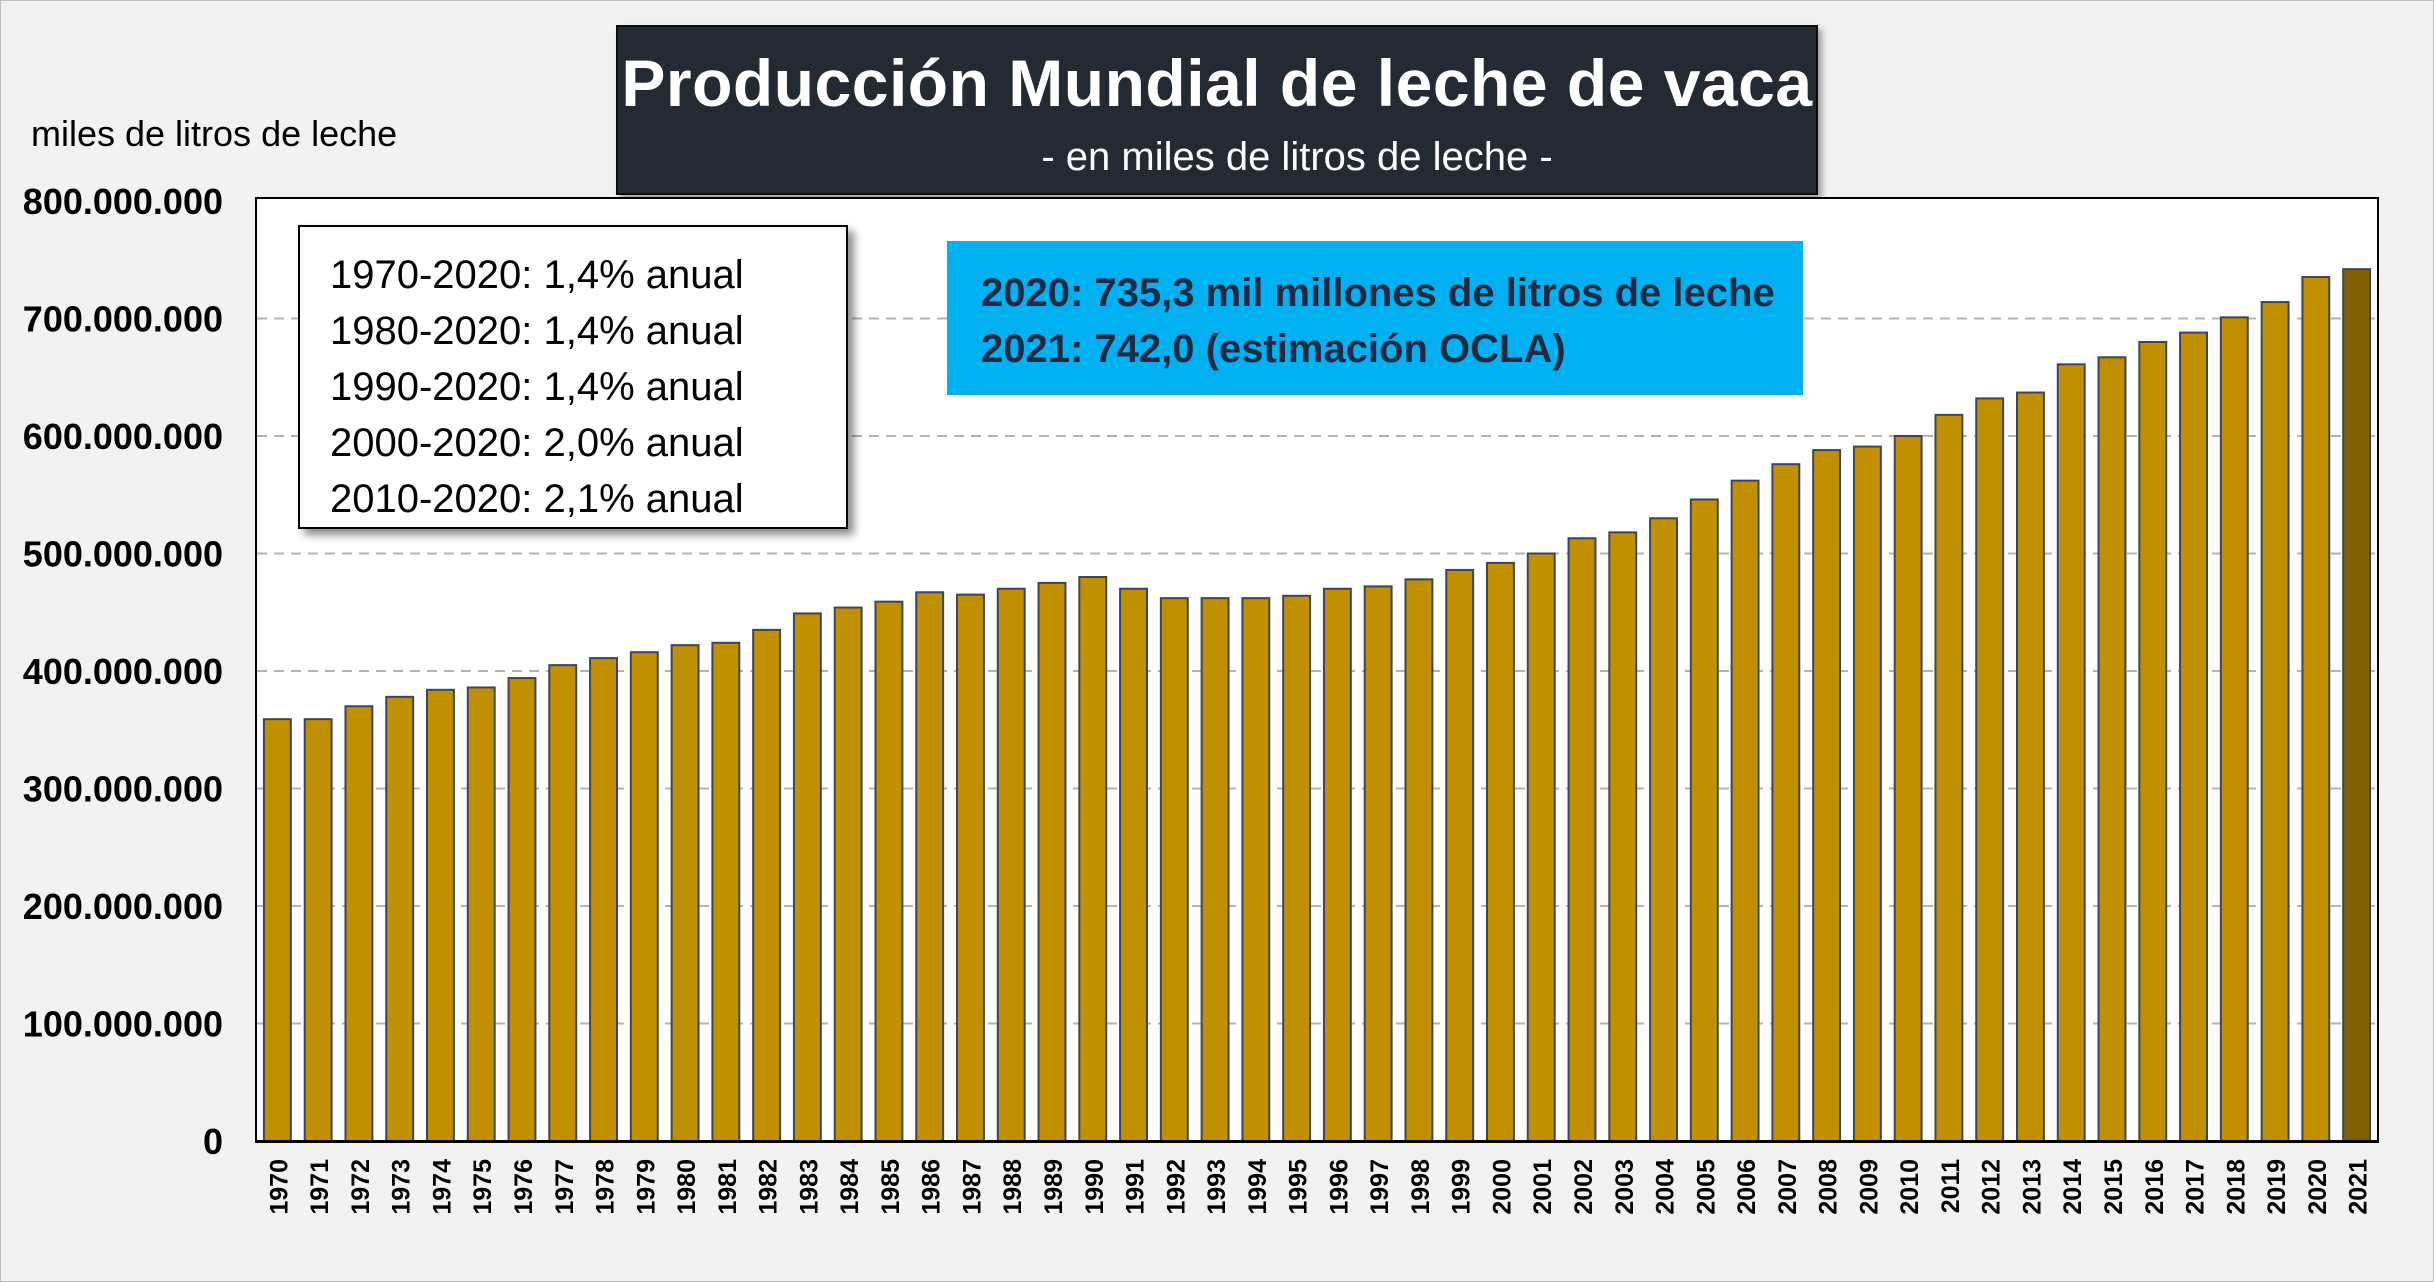 This screenshot has width=2434, height=1283. What do you see at coordinates (2234, 729) in the screenshot?
I see `bar-2018` at bounding box center [2234, 729].